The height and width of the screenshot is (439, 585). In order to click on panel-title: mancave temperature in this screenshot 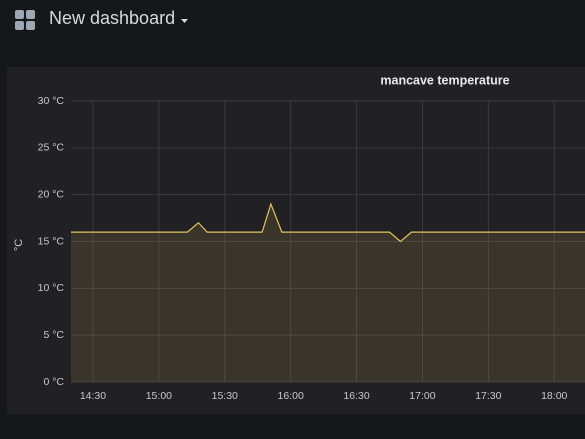, I will do `click(444, 80)`.